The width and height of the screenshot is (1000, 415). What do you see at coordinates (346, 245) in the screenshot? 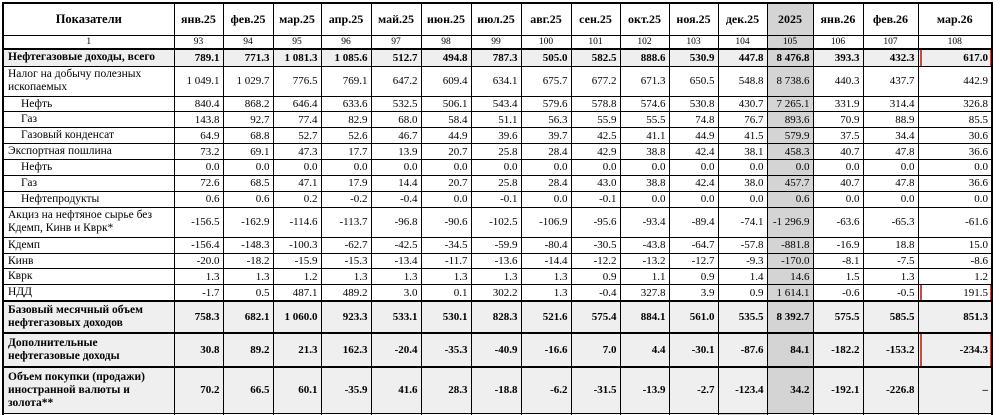
I see `value-cell: -62.7` at bounding box center [346, 245].